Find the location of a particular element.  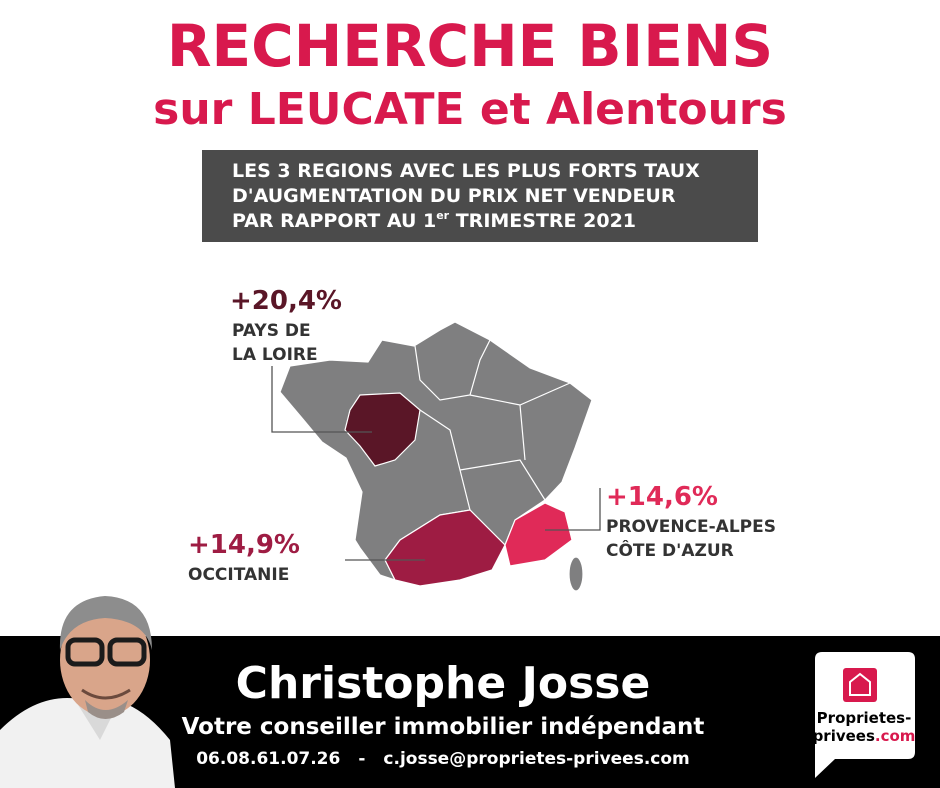

agent-name: Christophe Josse is located at coordinates (443, 683).